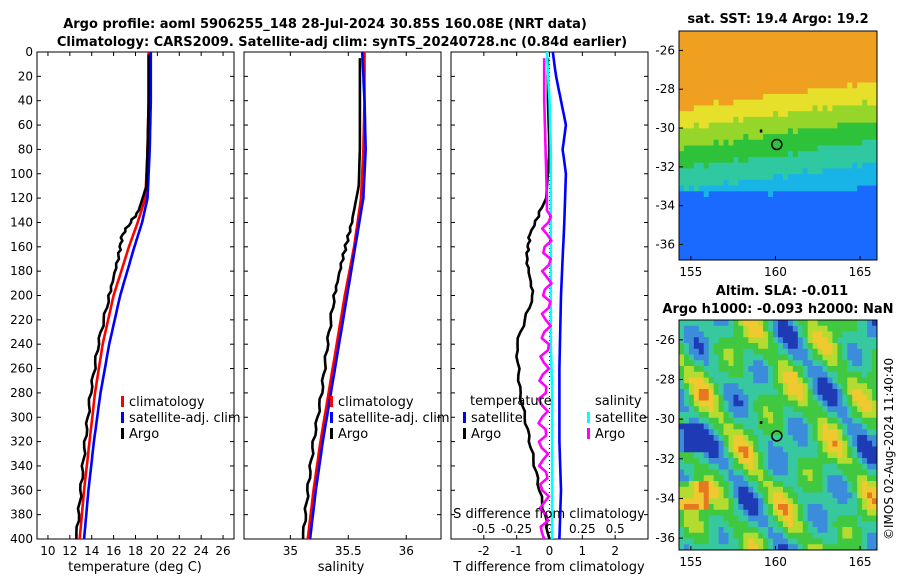  Describe the element at coordinates (778, 145) in the screenshot. I see `sst-heatmap` at that location.